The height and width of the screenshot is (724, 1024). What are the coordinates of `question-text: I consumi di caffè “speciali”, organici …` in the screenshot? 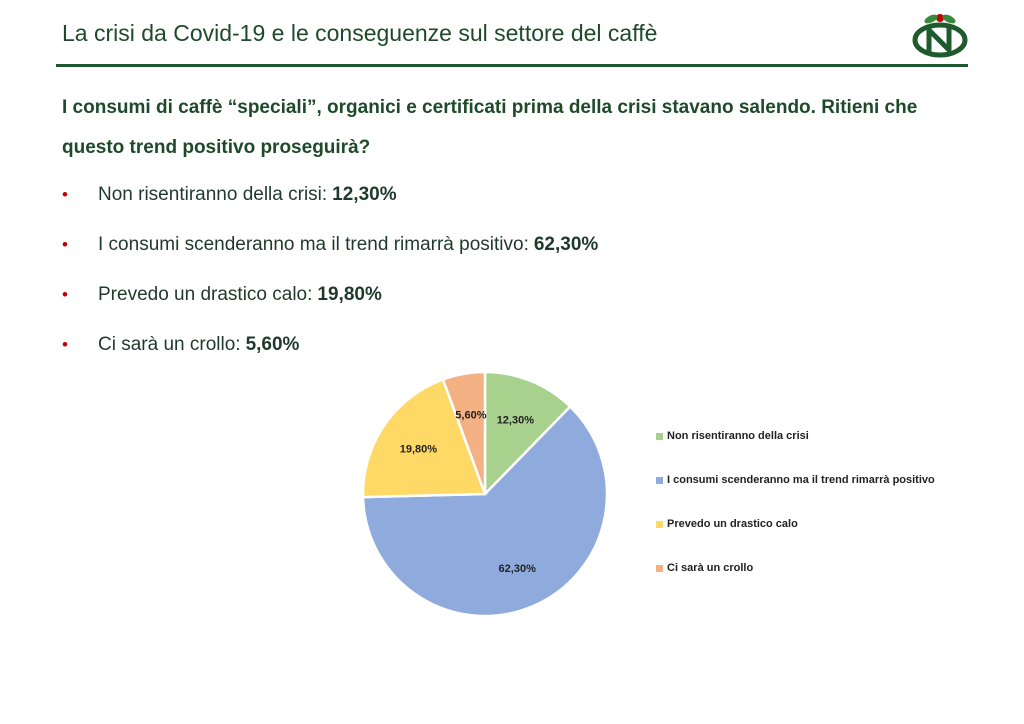 It's located at (490, 127).